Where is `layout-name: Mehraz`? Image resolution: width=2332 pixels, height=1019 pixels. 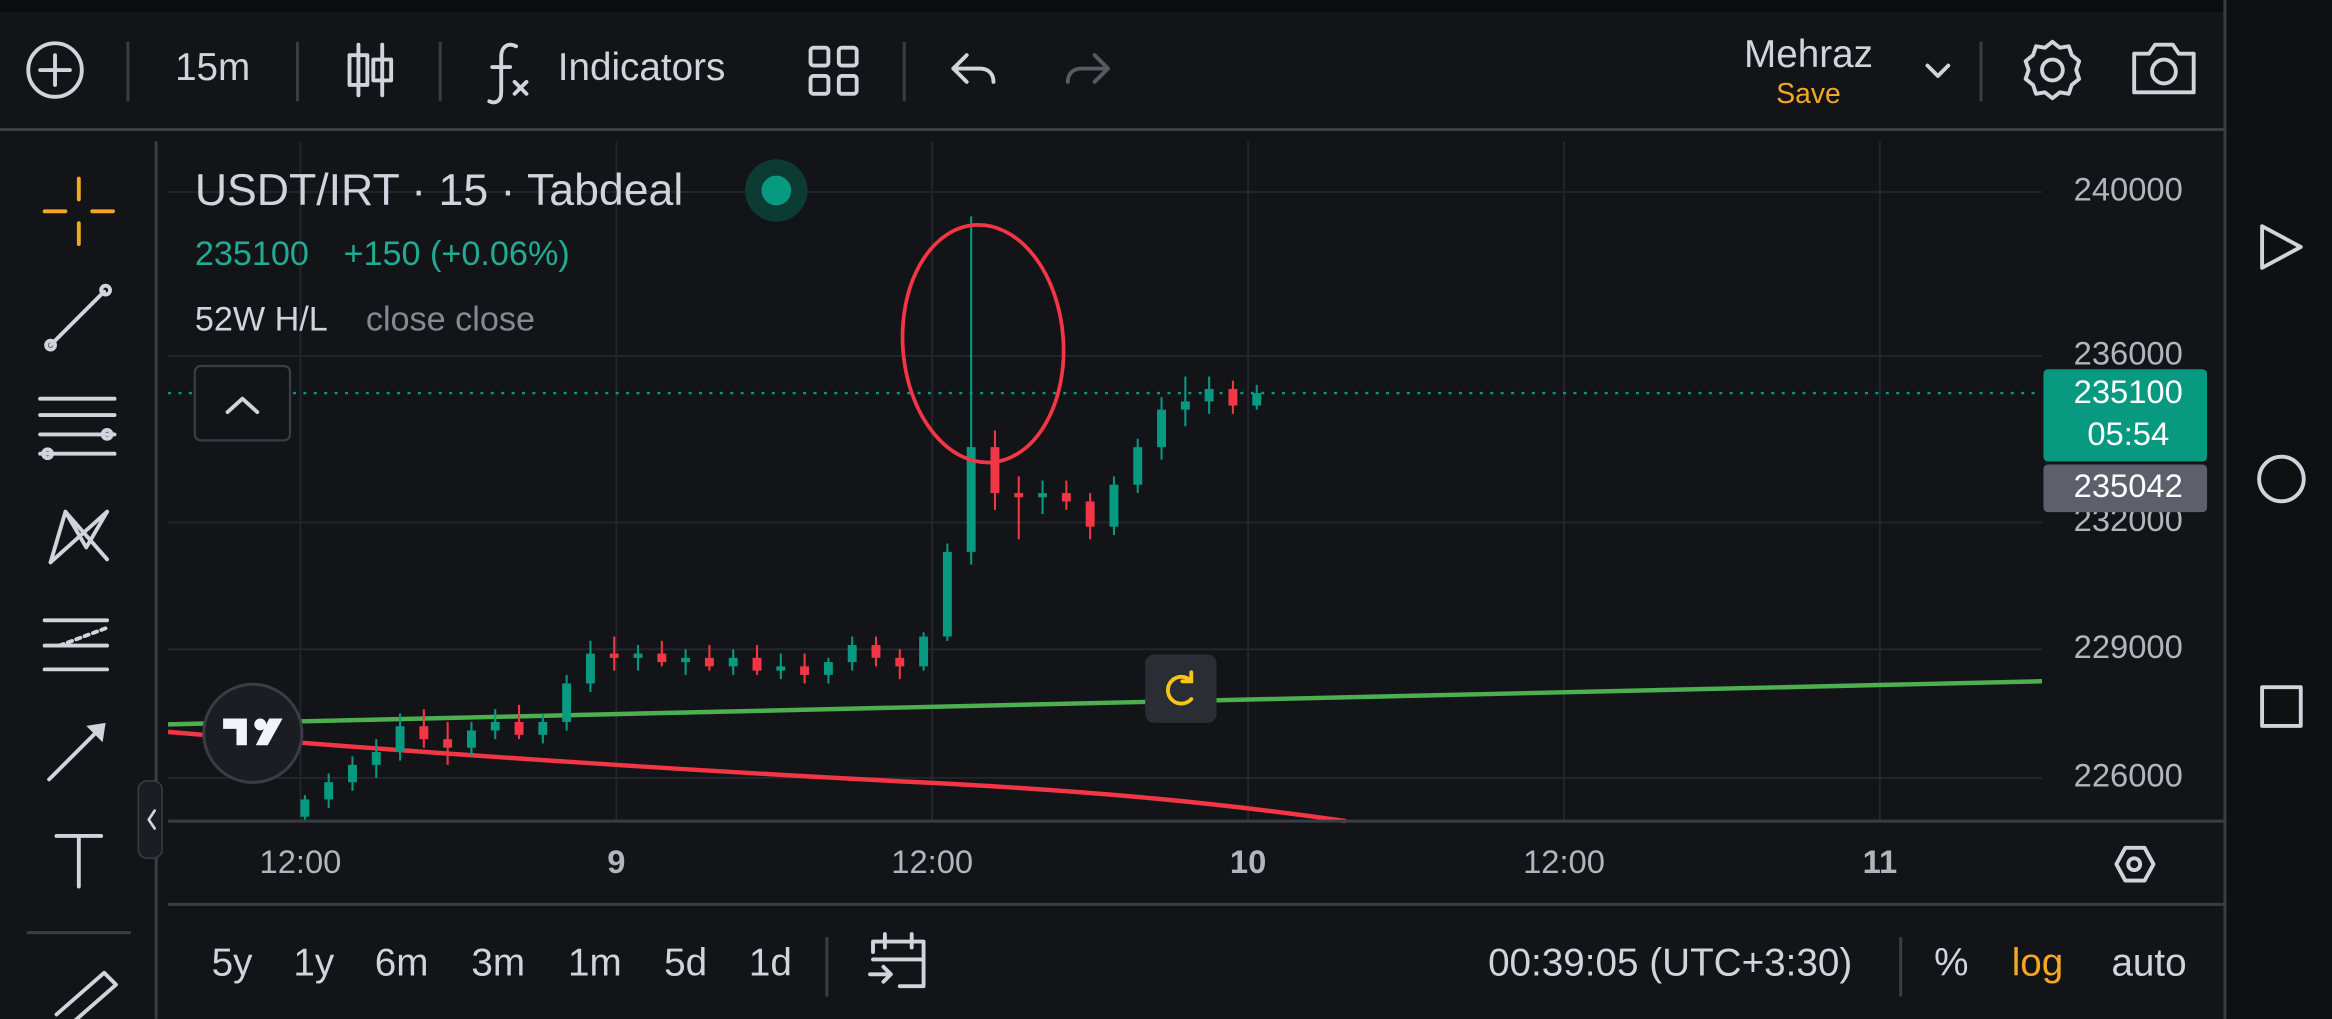 layout-name: Mehraz is located at coordinates (1808, 54).